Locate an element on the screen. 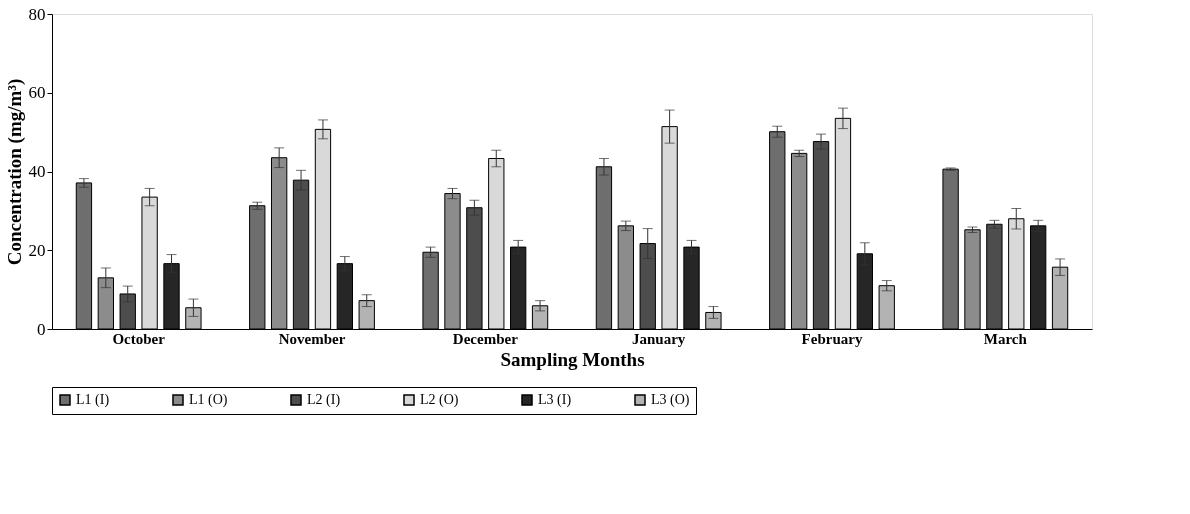 Image resolution: width=1190 pixels, height=514 pixels. y-tick-label: 40 is located at coordinates (37, 171).